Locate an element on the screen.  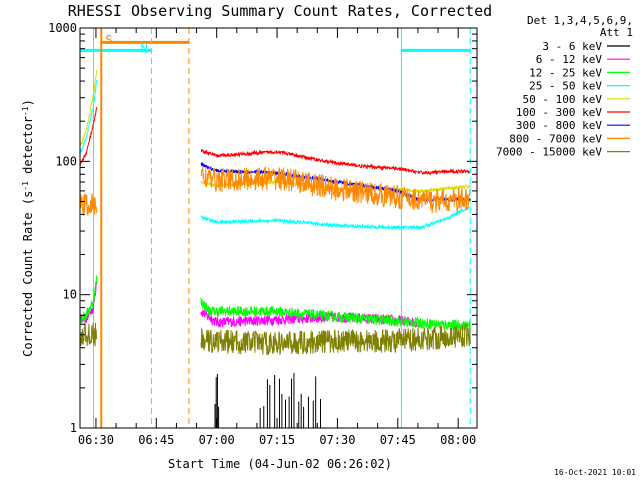
y-tick-label: 1 is located at coordinates (73, 428).